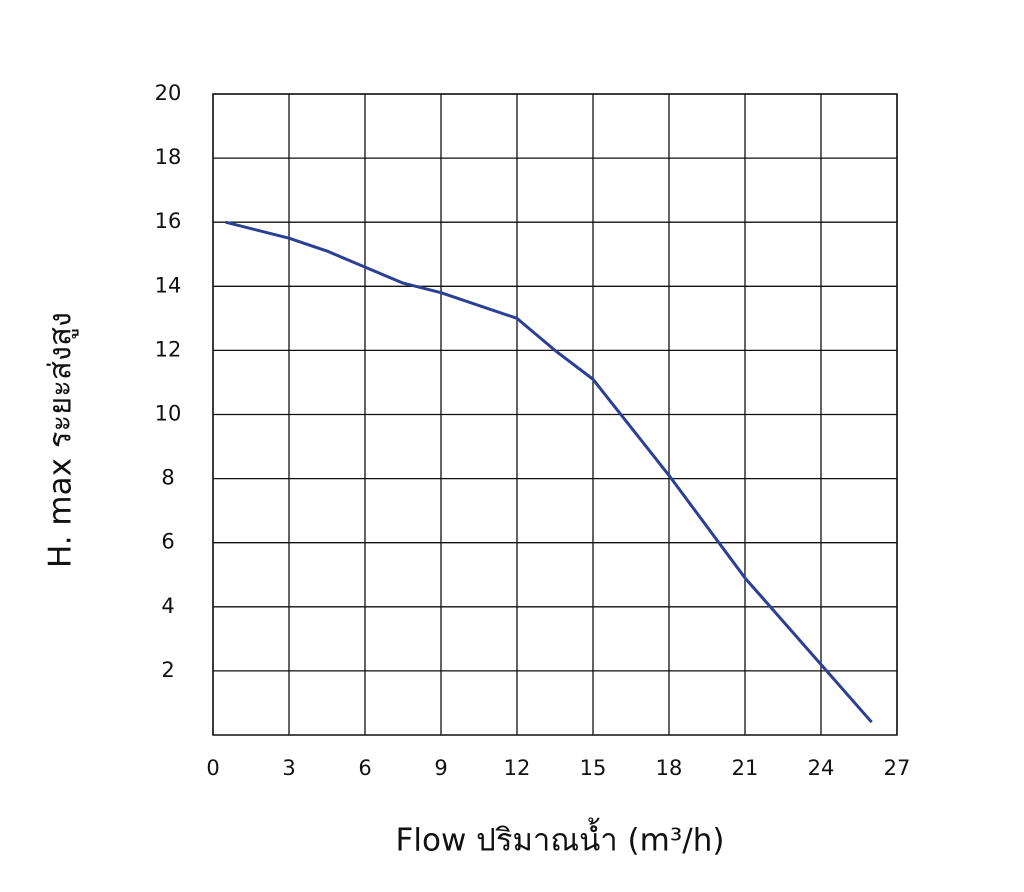 This screenshot has width=1024, height=892. I want to click on y-tick-label: 16, so click(168, 221).